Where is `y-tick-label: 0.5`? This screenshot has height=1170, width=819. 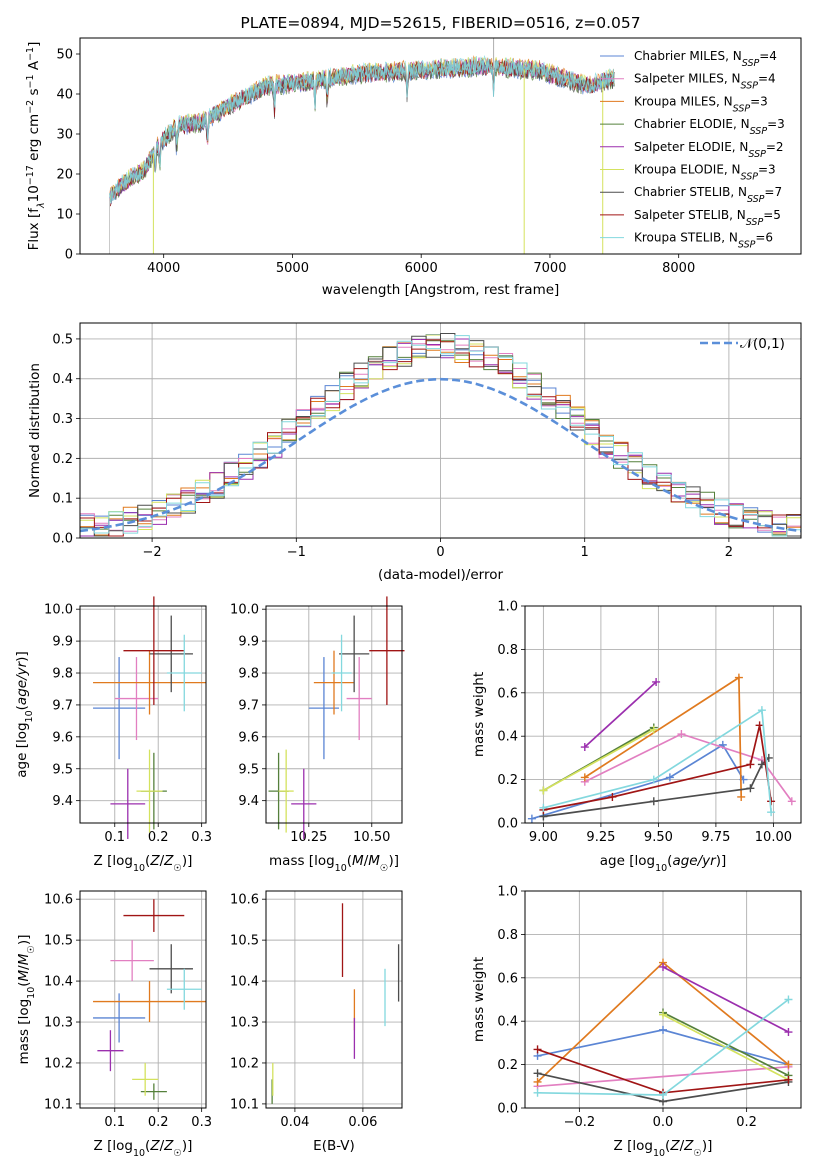 y-tick-label: 0.5 is located at coordinates (62, 339).